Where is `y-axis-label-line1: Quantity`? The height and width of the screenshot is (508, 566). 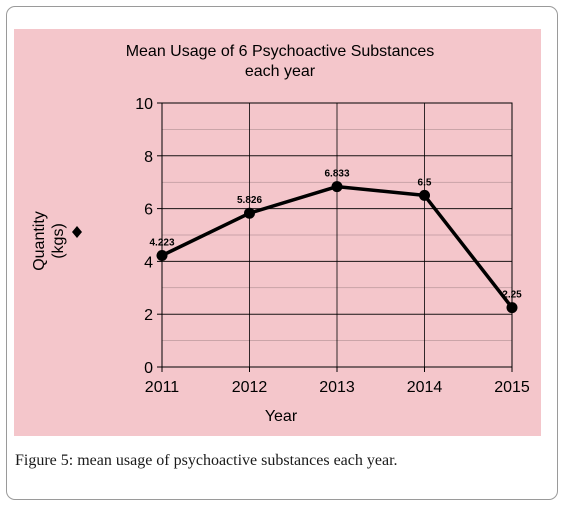 y-axis-label-line1: Quantity is located at coordinates (39, 241).